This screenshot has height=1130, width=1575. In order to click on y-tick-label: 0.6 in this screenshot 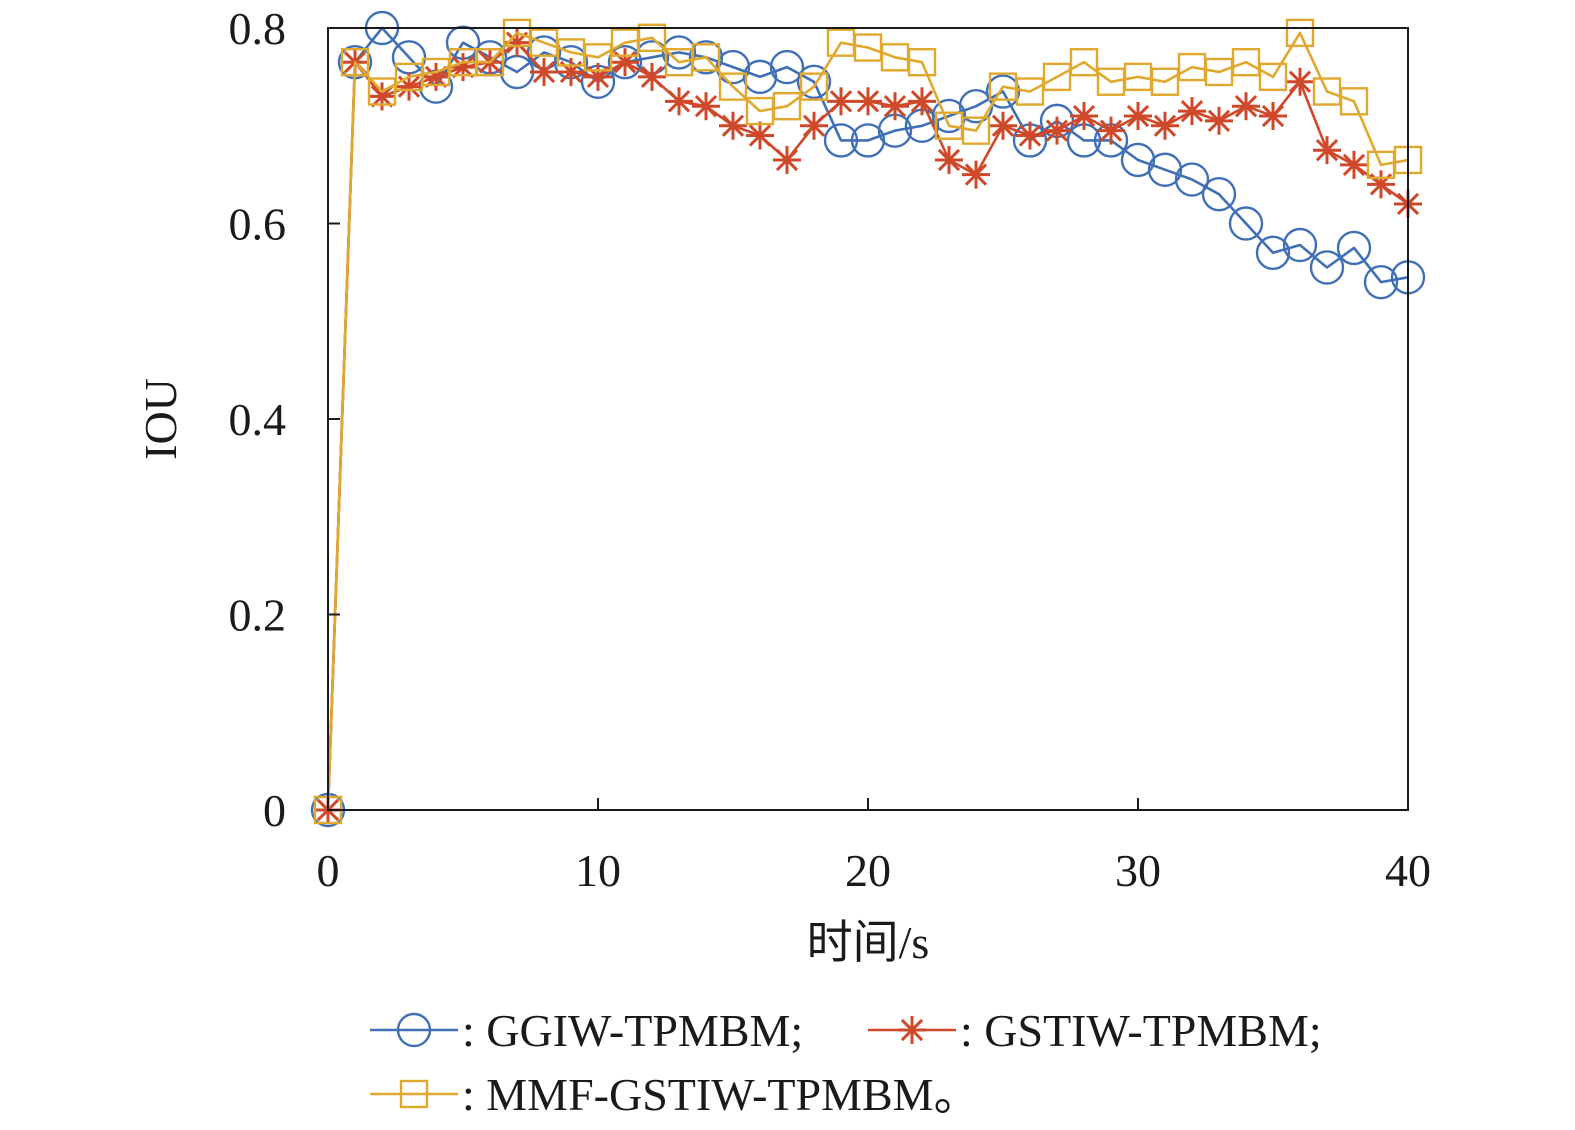, I will do `click(258, 224)`.